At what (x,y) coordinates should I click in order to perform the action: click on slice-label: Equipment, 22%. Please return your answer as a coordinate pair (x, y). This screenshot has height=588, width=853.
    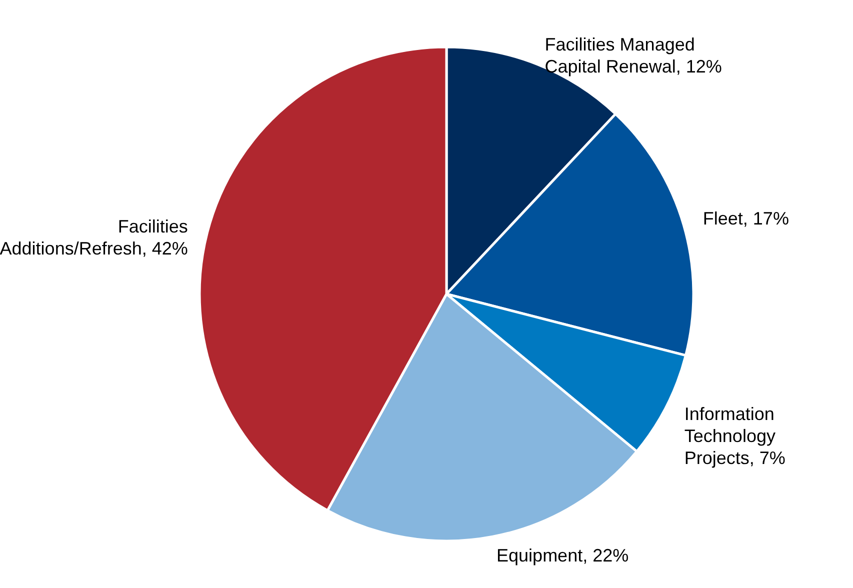
    Looking at the image, I should click on (562, 555).